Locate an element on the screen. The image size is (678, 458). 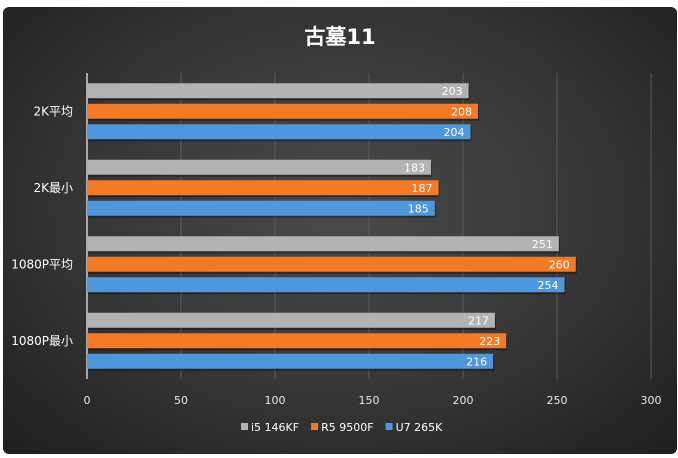
x-tick-label: 100 is located at coordinates (275, 400).